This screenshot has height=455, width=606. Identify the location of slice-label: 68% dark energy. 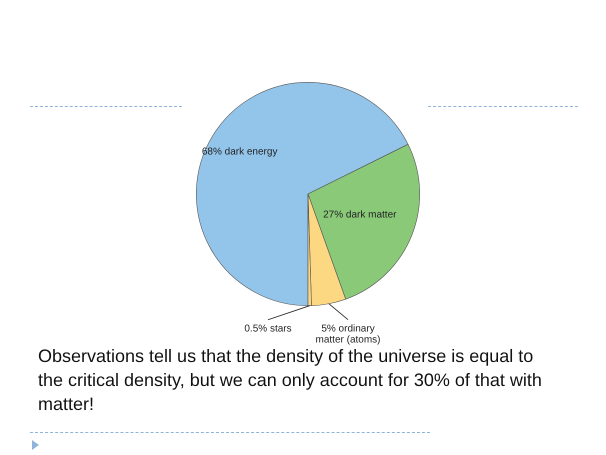
(240, 152).